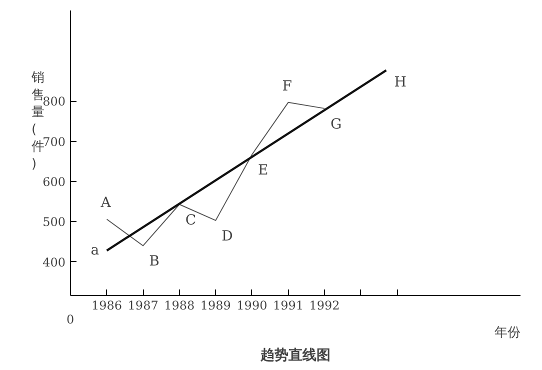 The image size is (542, 370). Describe the element at coordinates (70, 319) in the screenshot. I see `text: 0` at that location.